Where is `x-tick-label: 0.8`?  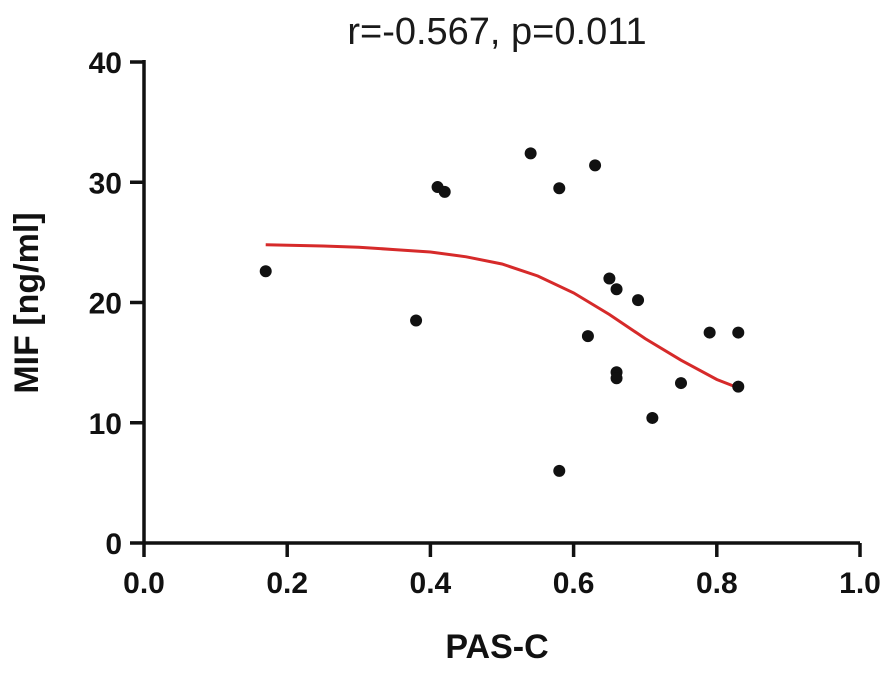 x-tick-label: 0.8 is located at coordinates (717, 583).